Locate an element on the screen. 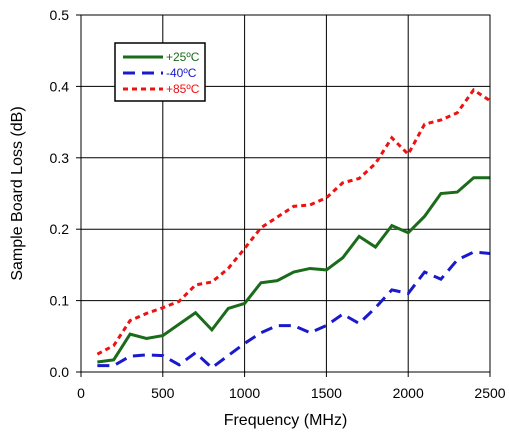 This screenshot has width=509, height=434. x-tick-label: 0 is located at coordinates (81, 393).